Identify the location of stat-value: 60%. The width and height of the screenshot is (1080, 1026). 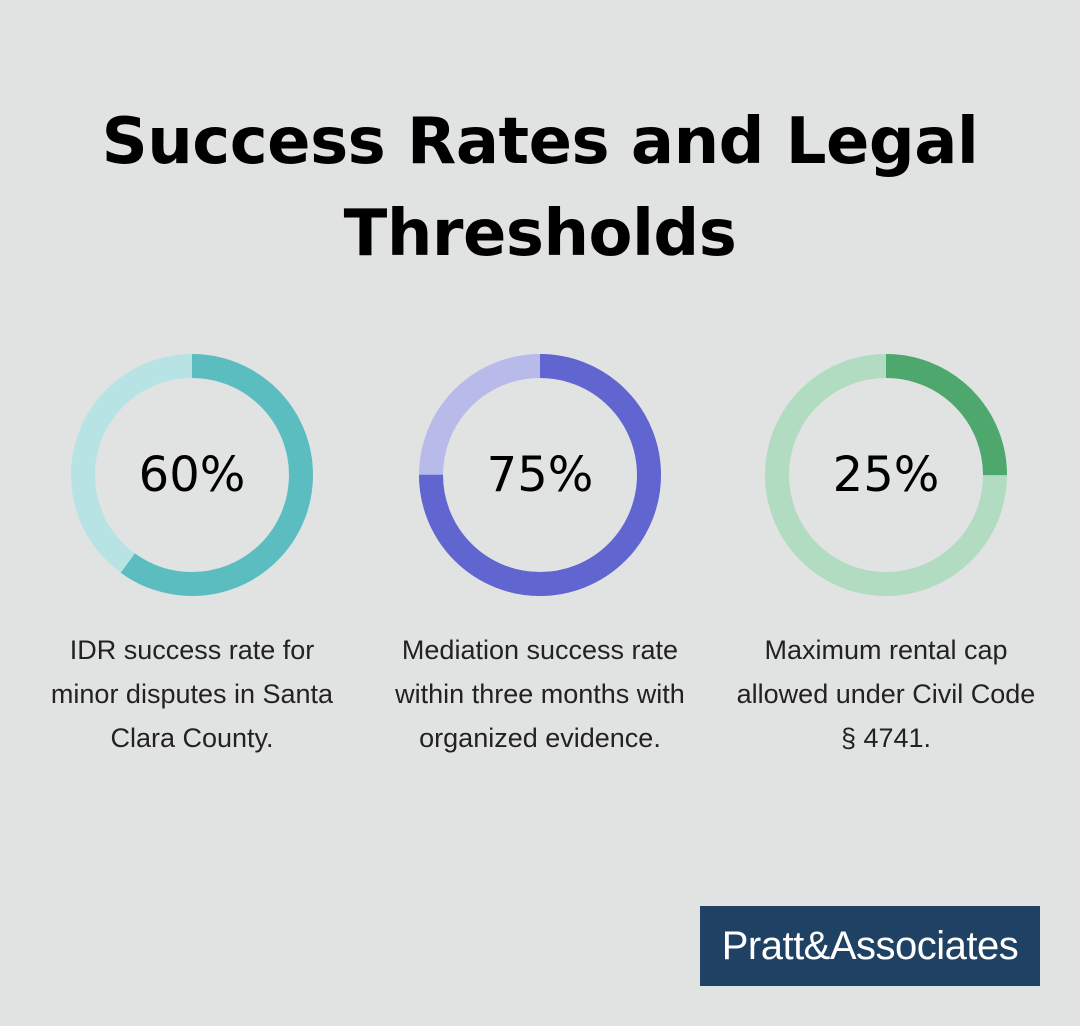
(192, 475).